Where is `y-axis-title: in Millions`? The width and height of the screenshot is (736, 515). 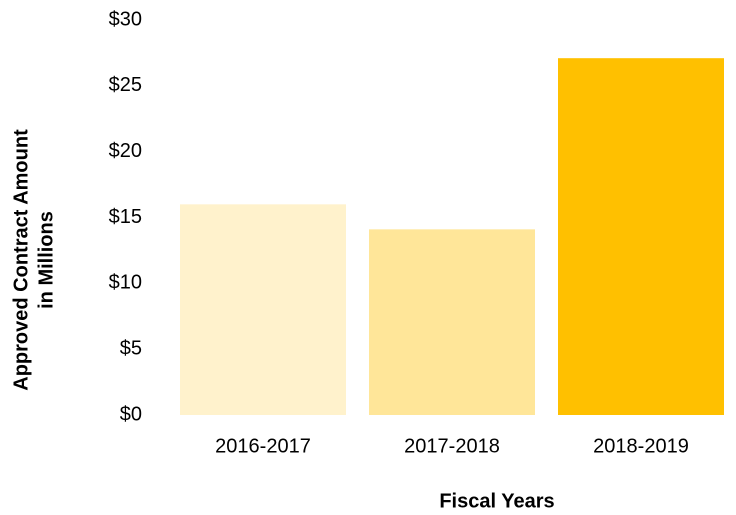 y-axis-title: in Millions is located at coordinates (46, 260).